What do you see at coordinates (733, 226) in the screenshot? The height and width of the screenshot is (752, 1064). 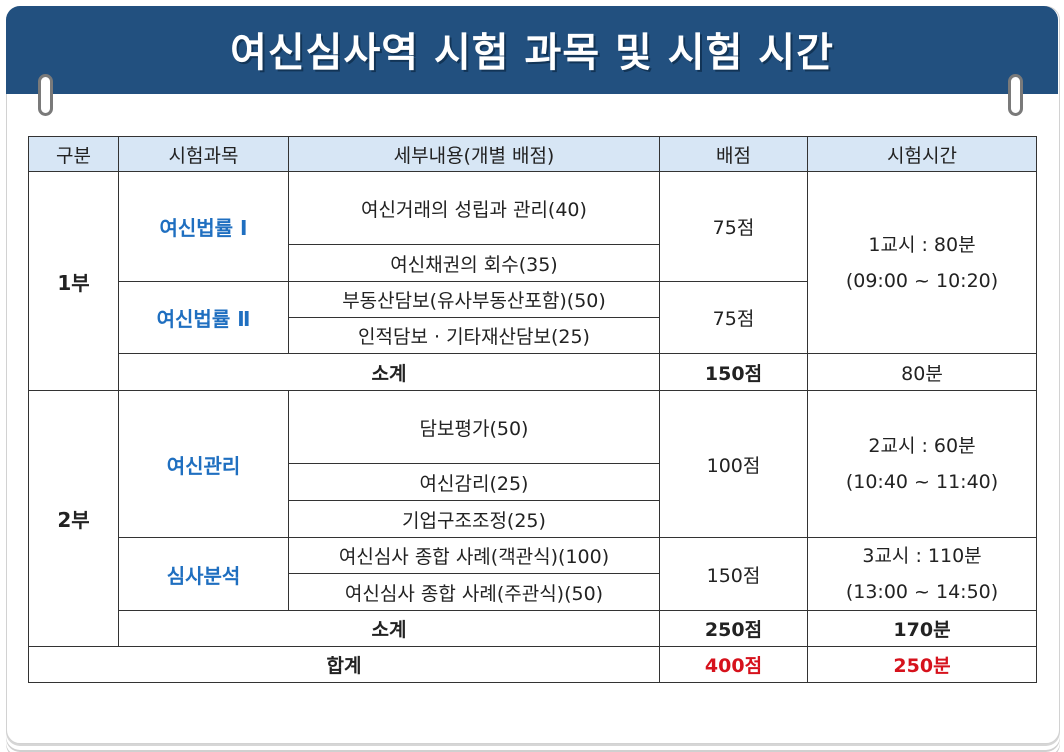 I see `part1-subject1-score: 75점` at bounding box center [733, 226].